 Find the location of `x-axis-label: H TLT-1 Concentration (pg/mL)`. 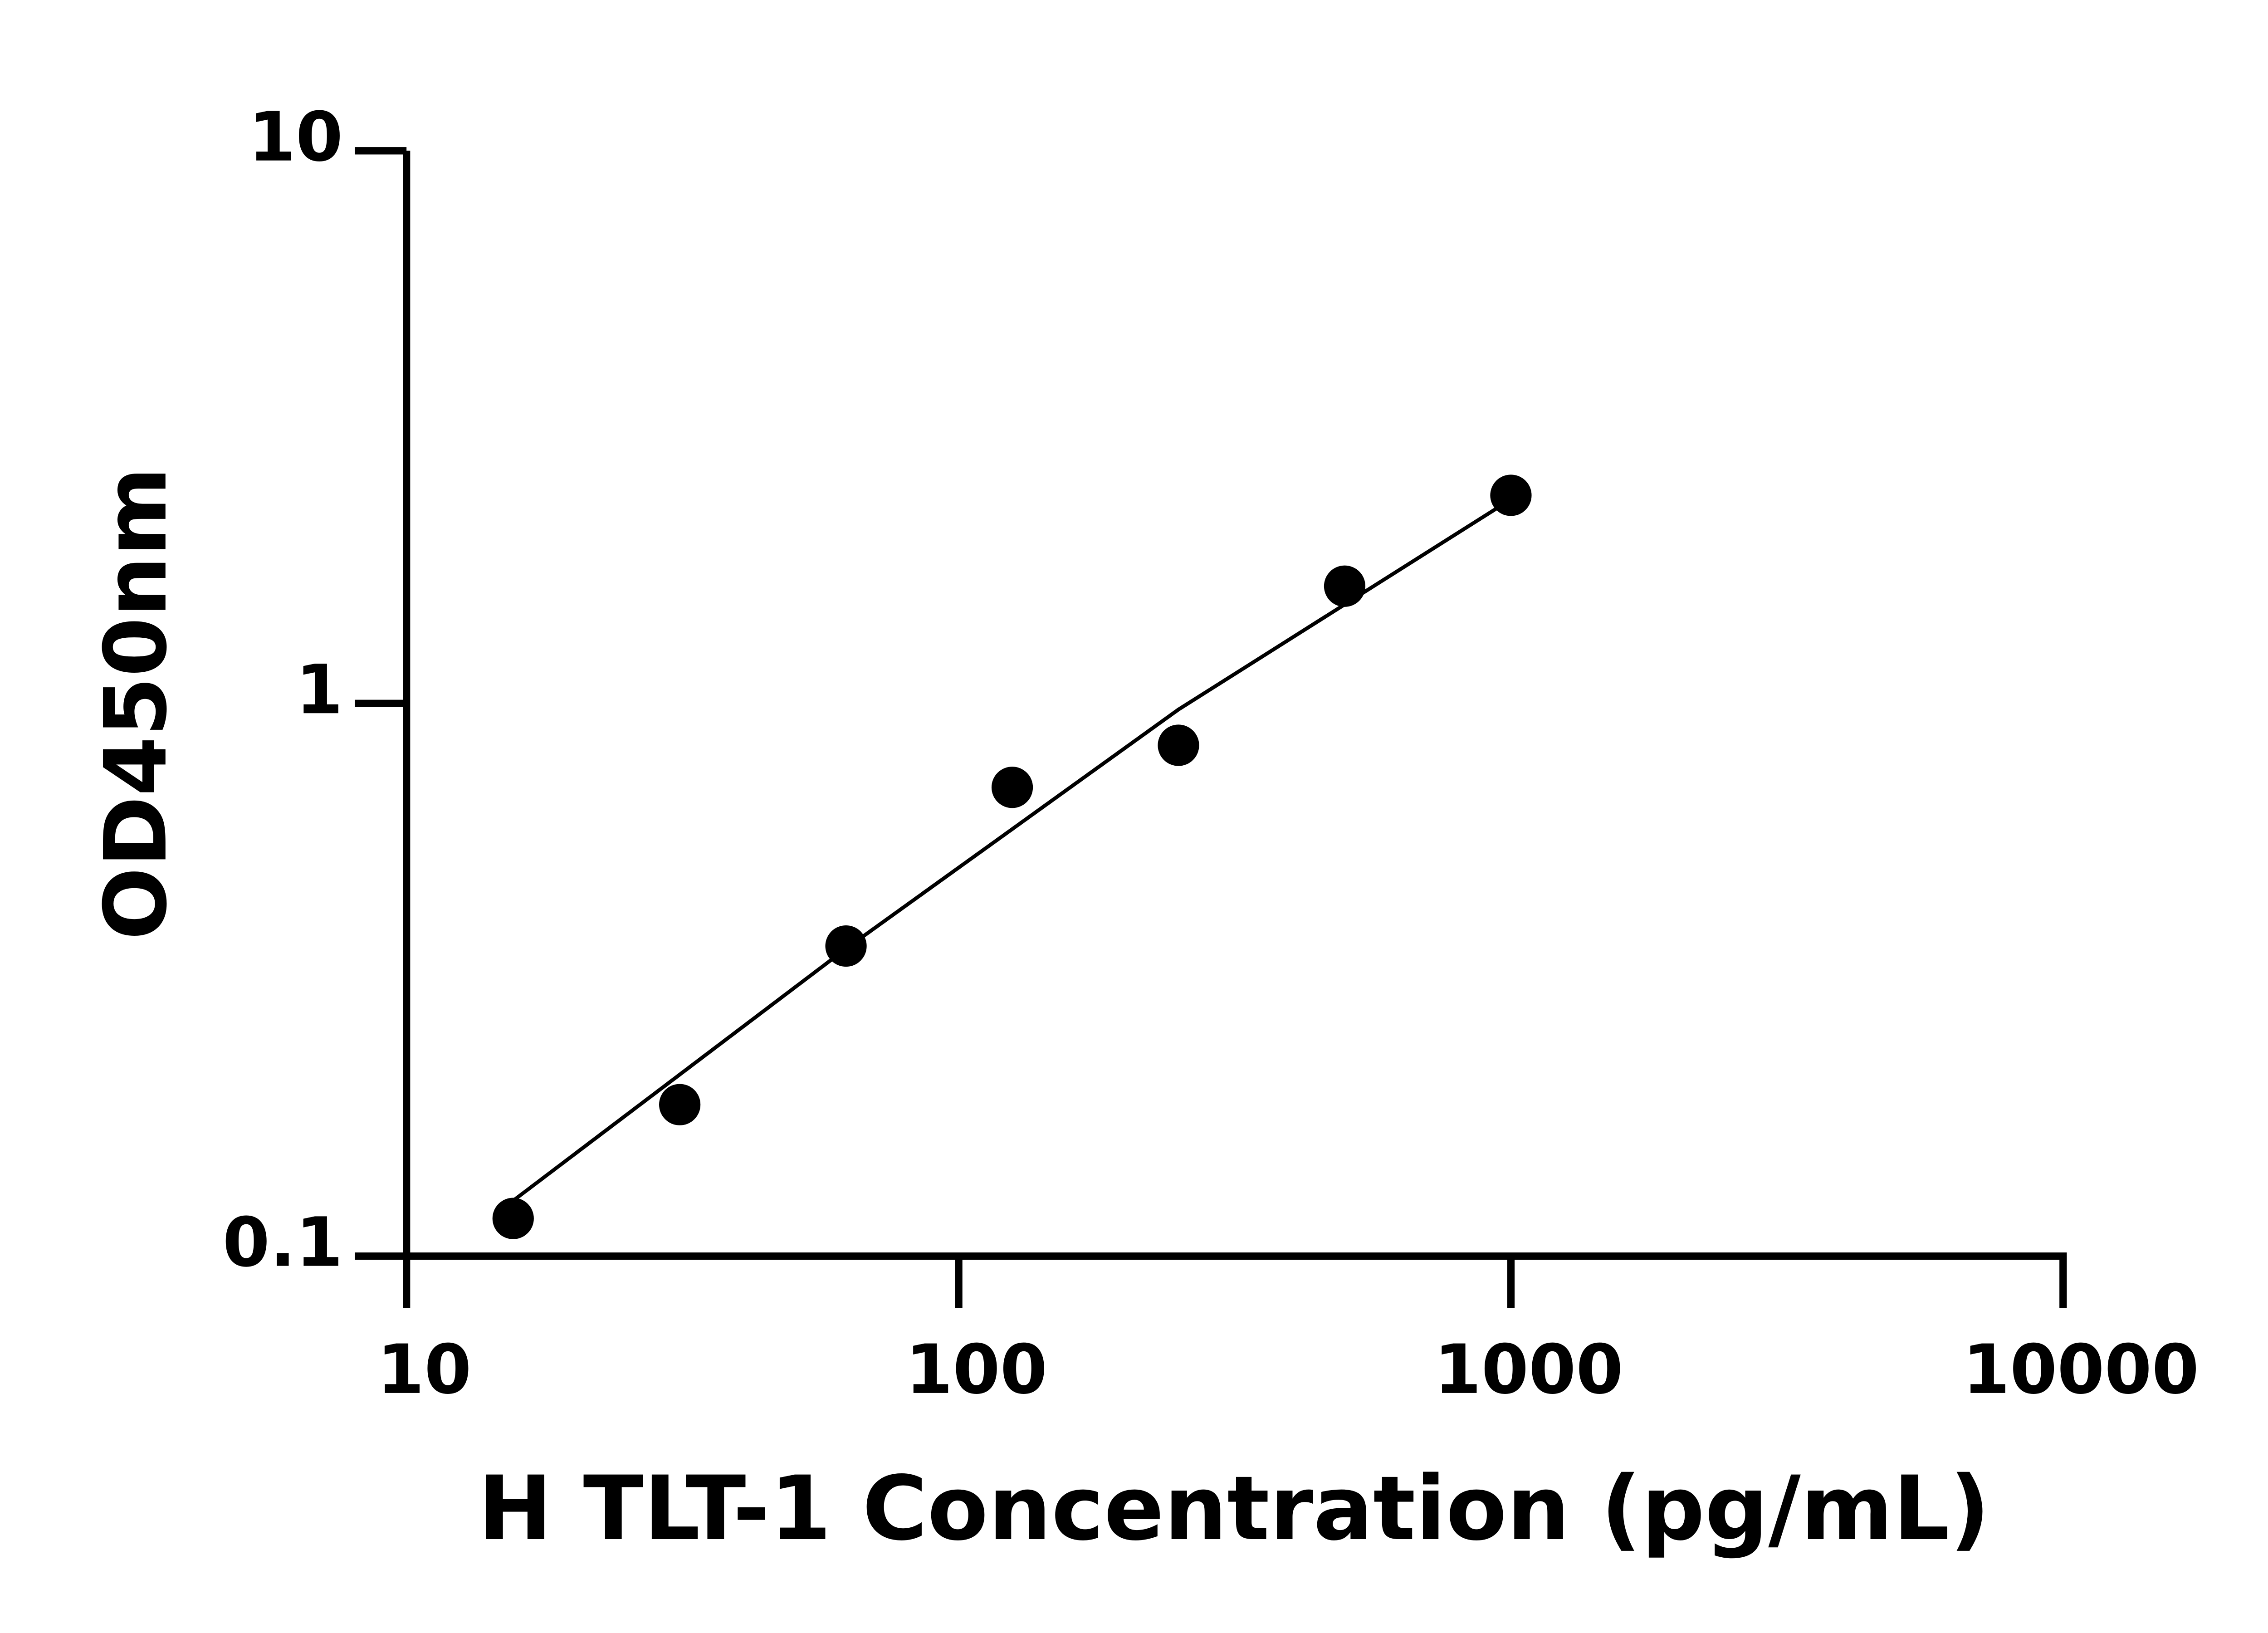

x-axis-label: H TLT-1 Concentration (pg/mL) is located at coordinates (1234, 1508).